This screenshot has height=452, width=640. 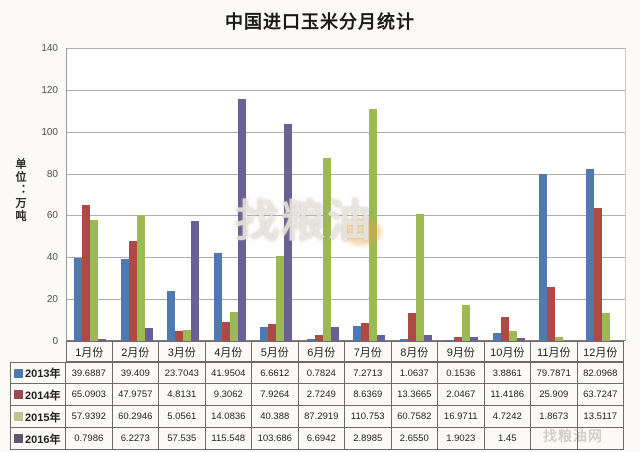 I want to click on value-cell-2014年-8月份: 13.3665, so click(x=414, y=395).